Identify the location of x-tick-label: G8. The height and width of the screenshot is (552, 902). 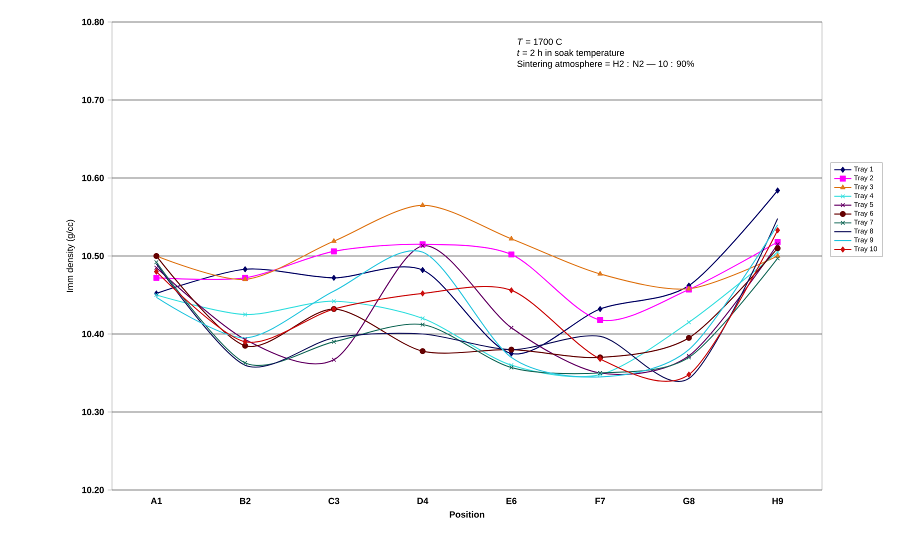
(689, 501).